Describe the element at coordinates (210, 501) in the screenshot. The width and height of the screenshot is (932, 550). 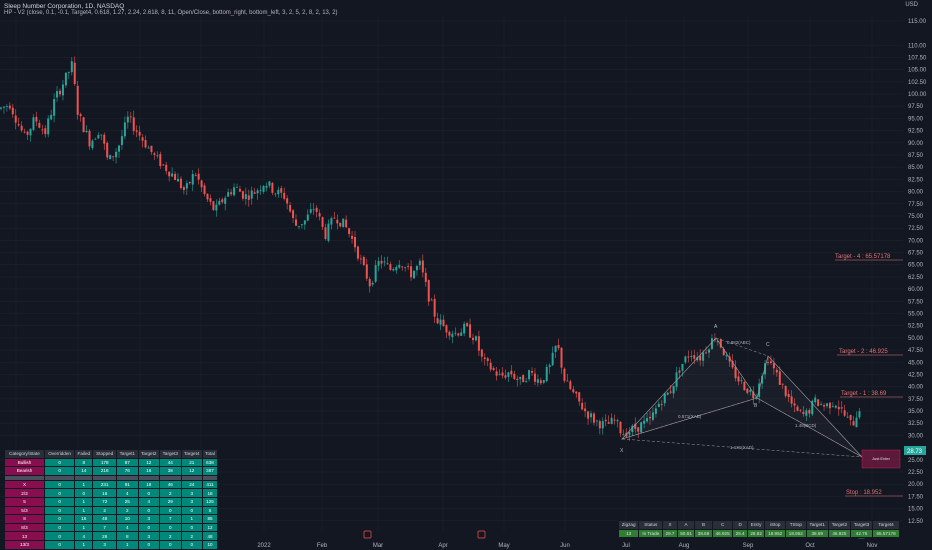
I see `stats-value-cell: 125` at that location.